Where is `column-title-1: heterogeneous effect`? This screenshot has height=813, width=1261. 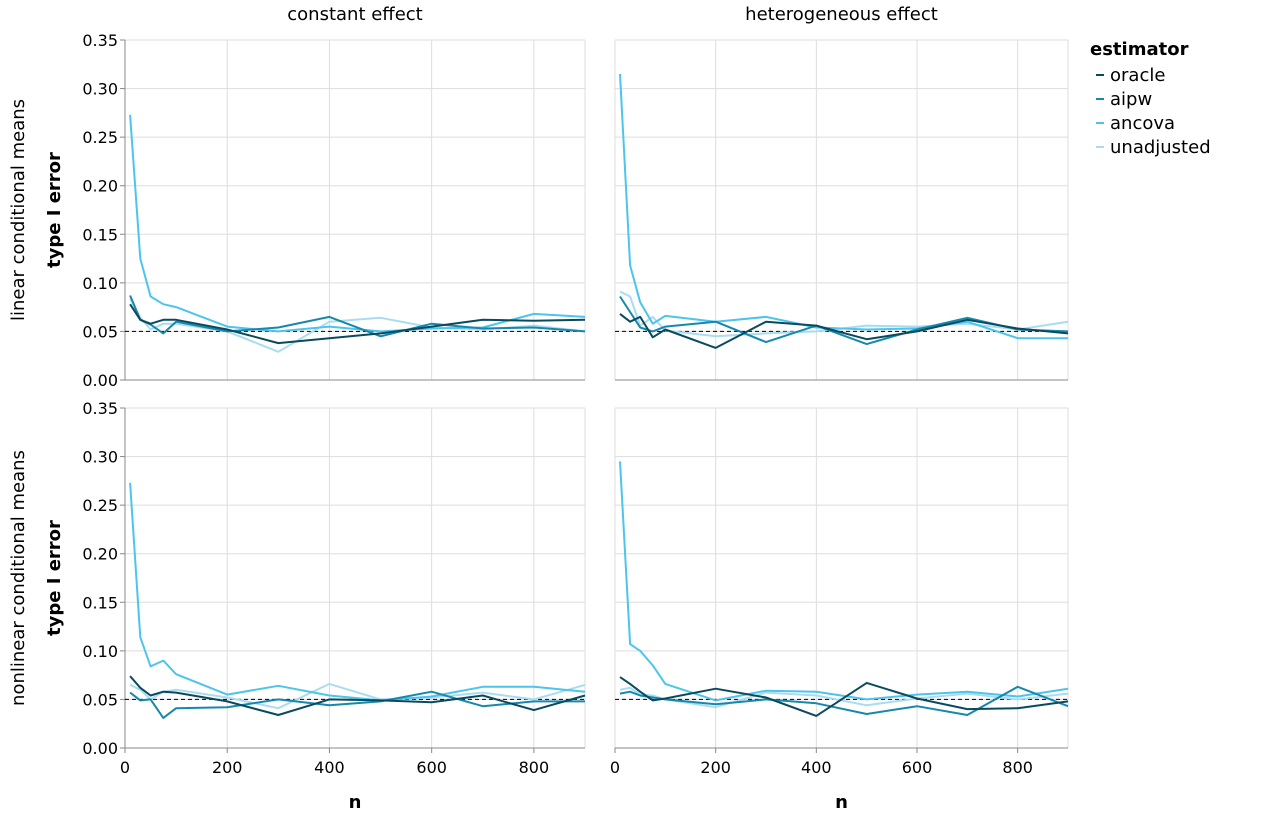
column-title-1: heterogeneous effect is located at coordinates (841, 14).